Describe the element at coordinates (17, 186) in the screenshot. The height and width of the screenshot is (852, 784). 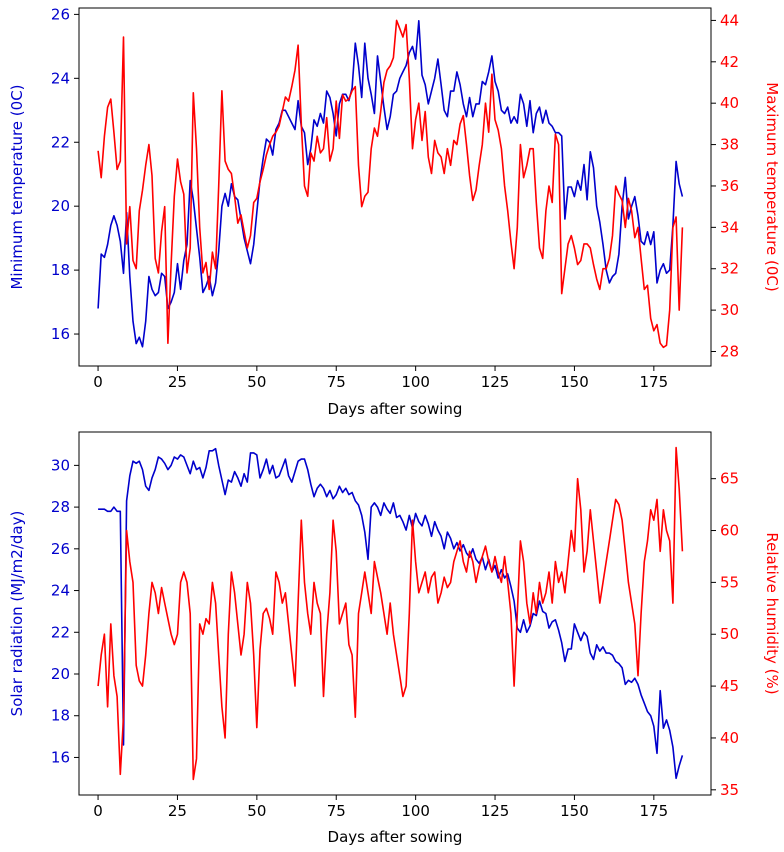
I see `y-left-axis-label: Minimum temperature (0C)` at that location.